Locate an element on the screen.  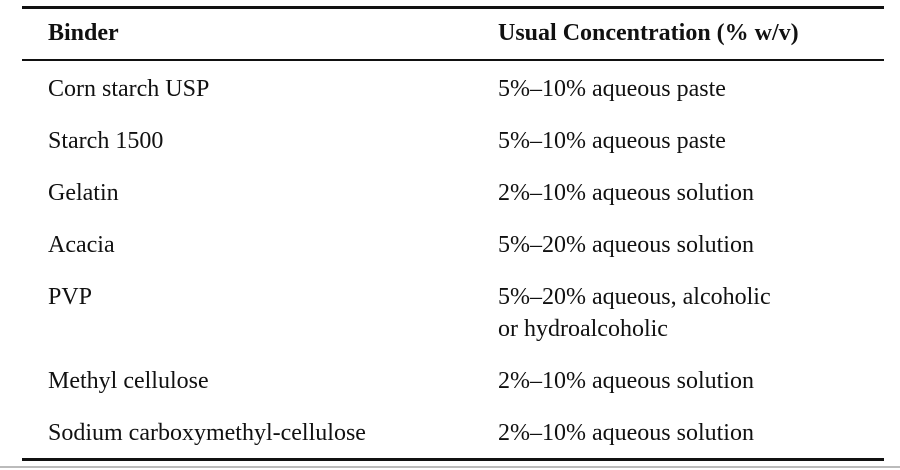
top-rule is located at coordinates (453, 7).